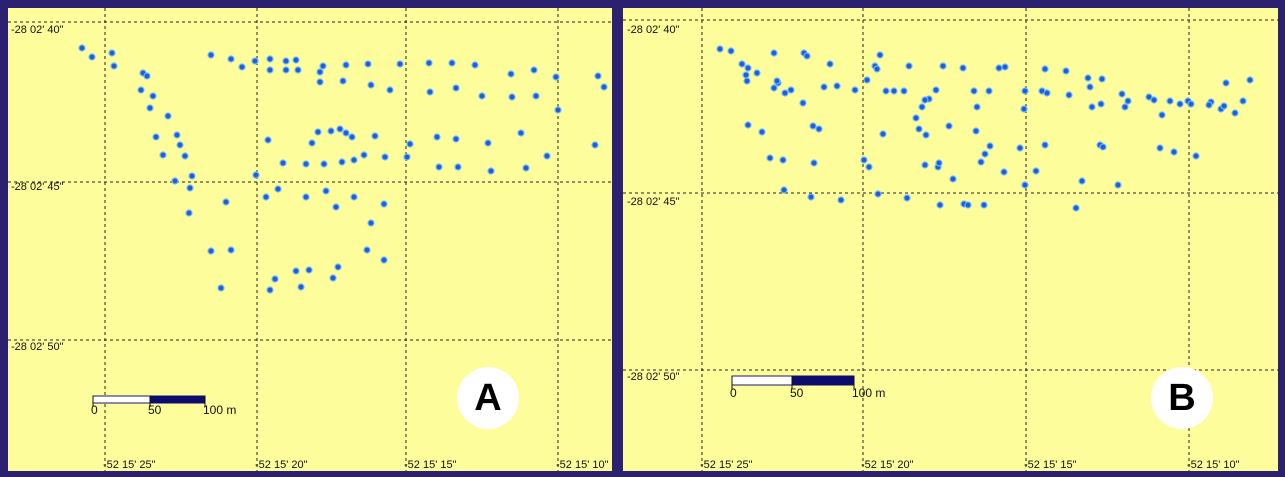 The height and width of the screenshot is (477, 1285). I want to click on scale-label: 50, so click(155, 410).